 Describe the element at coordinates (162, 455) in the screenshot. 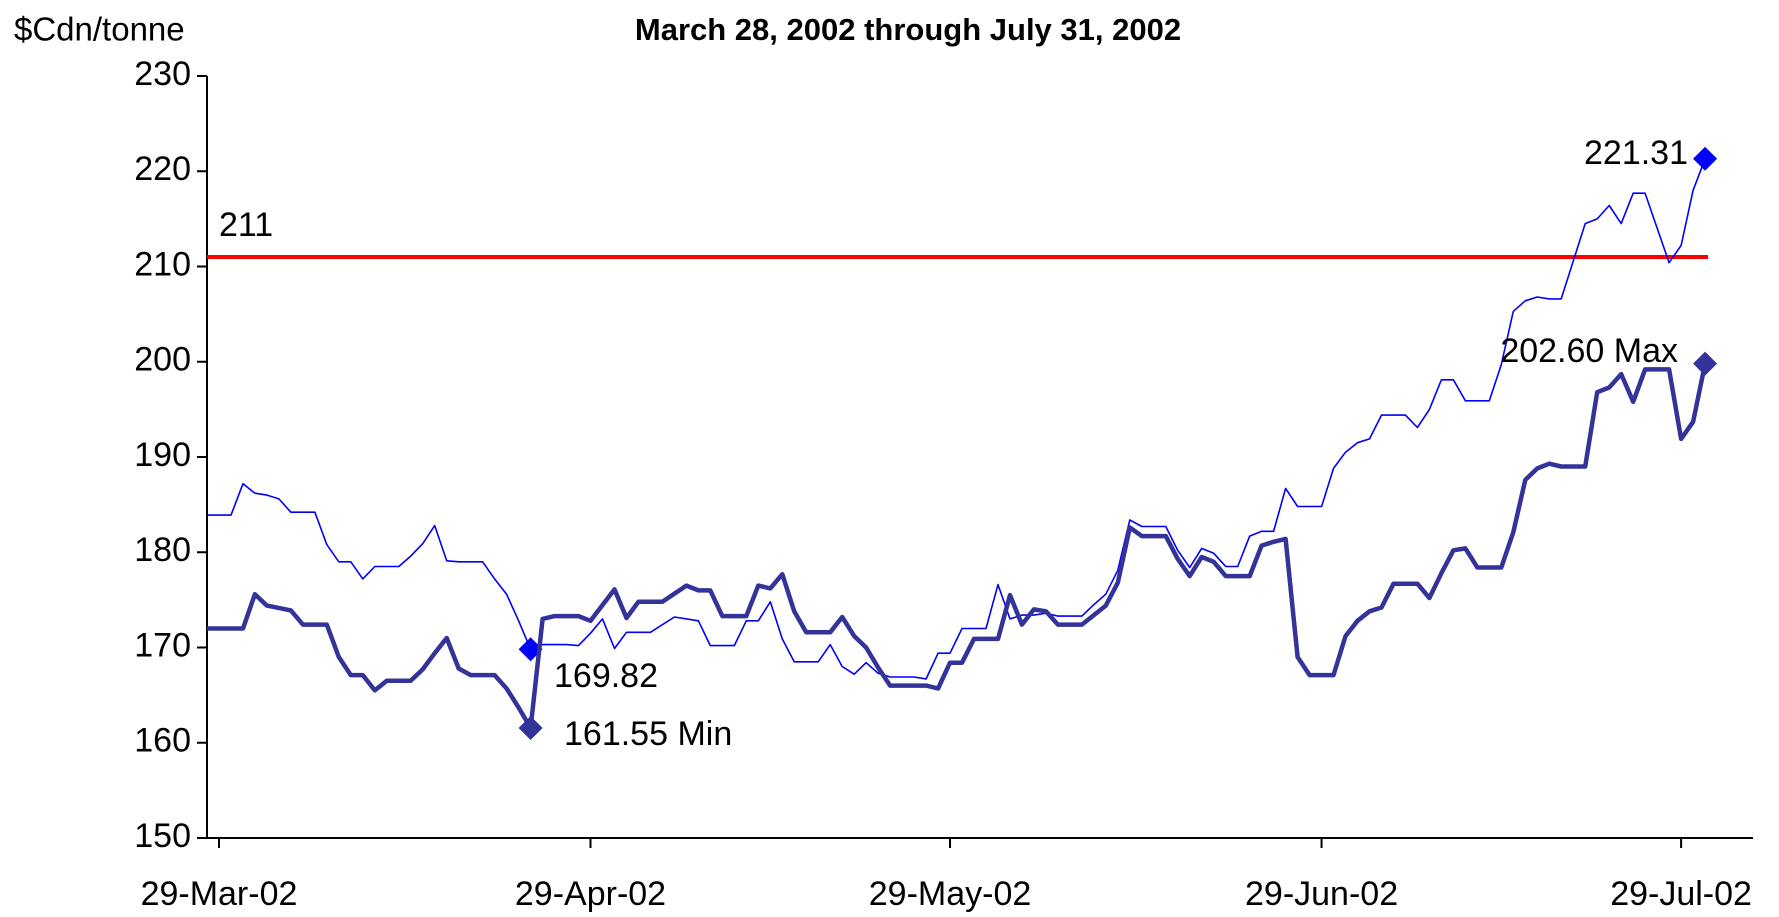

I see `y-tick-label: 190` at that location.